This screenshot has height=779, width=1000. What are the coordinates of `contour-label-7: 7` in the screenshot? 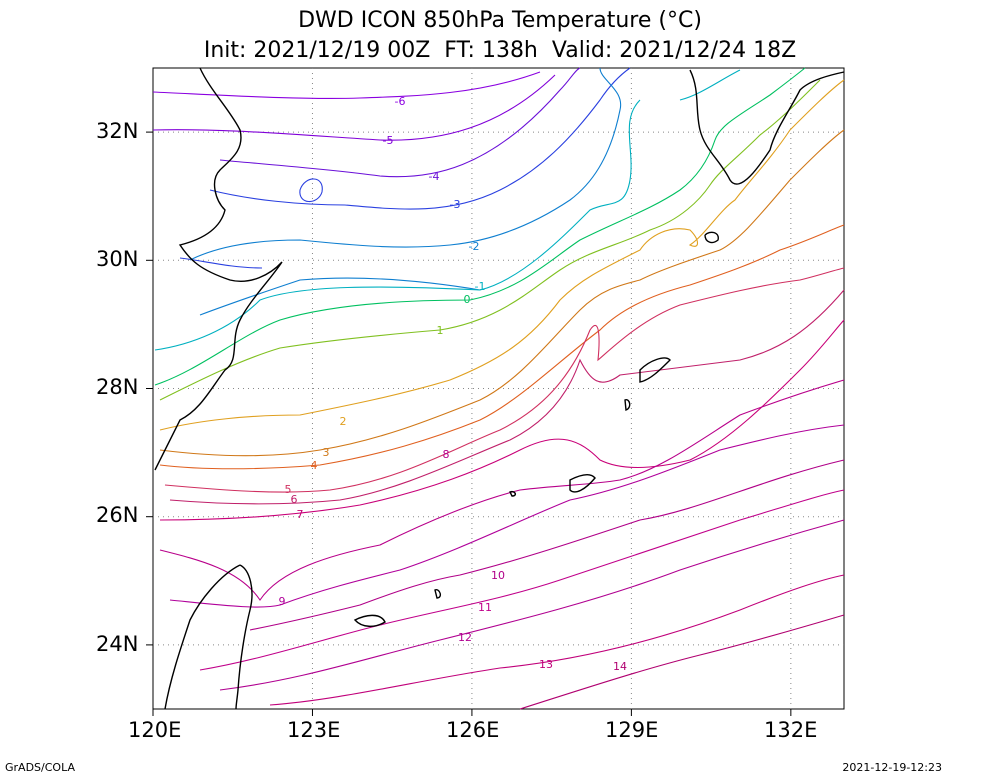 It's located at (300, 514).